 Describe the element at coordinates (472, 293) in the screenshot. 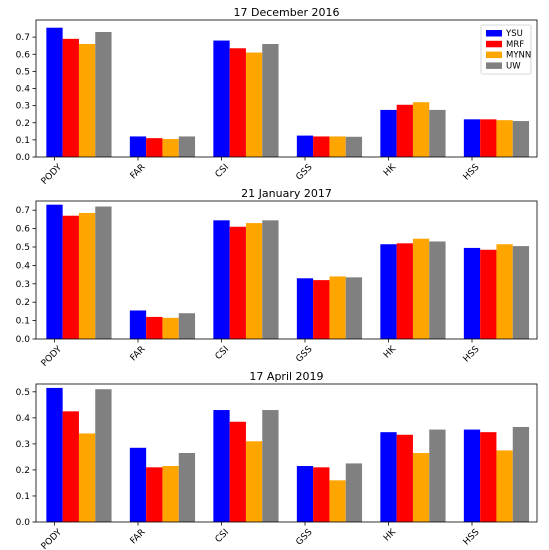

I see `bar-ysu-hss` at that location.